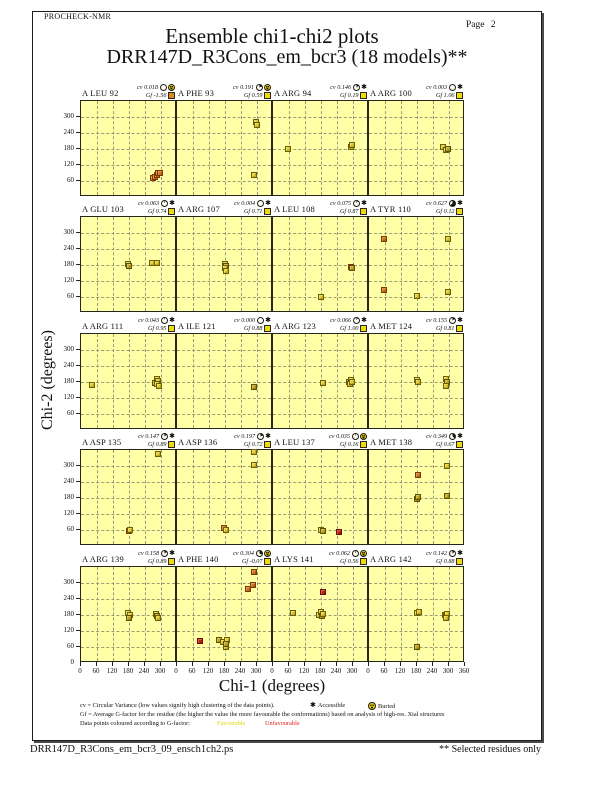  I want to click on gf-value: Gf 0.72, so click(253, 444).